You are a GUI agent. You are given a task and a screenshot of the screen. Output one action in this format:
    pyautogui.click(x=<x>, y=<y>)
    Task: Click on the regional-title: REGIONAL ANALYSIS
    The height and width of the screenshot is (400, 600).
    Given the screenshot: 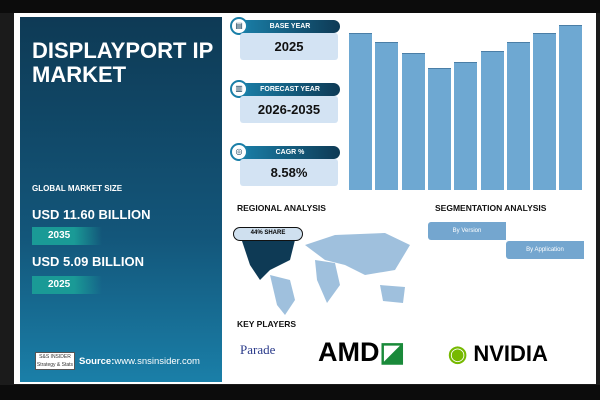 What is the action you would take?
    pyautogui.click(x=281, y=208)
    